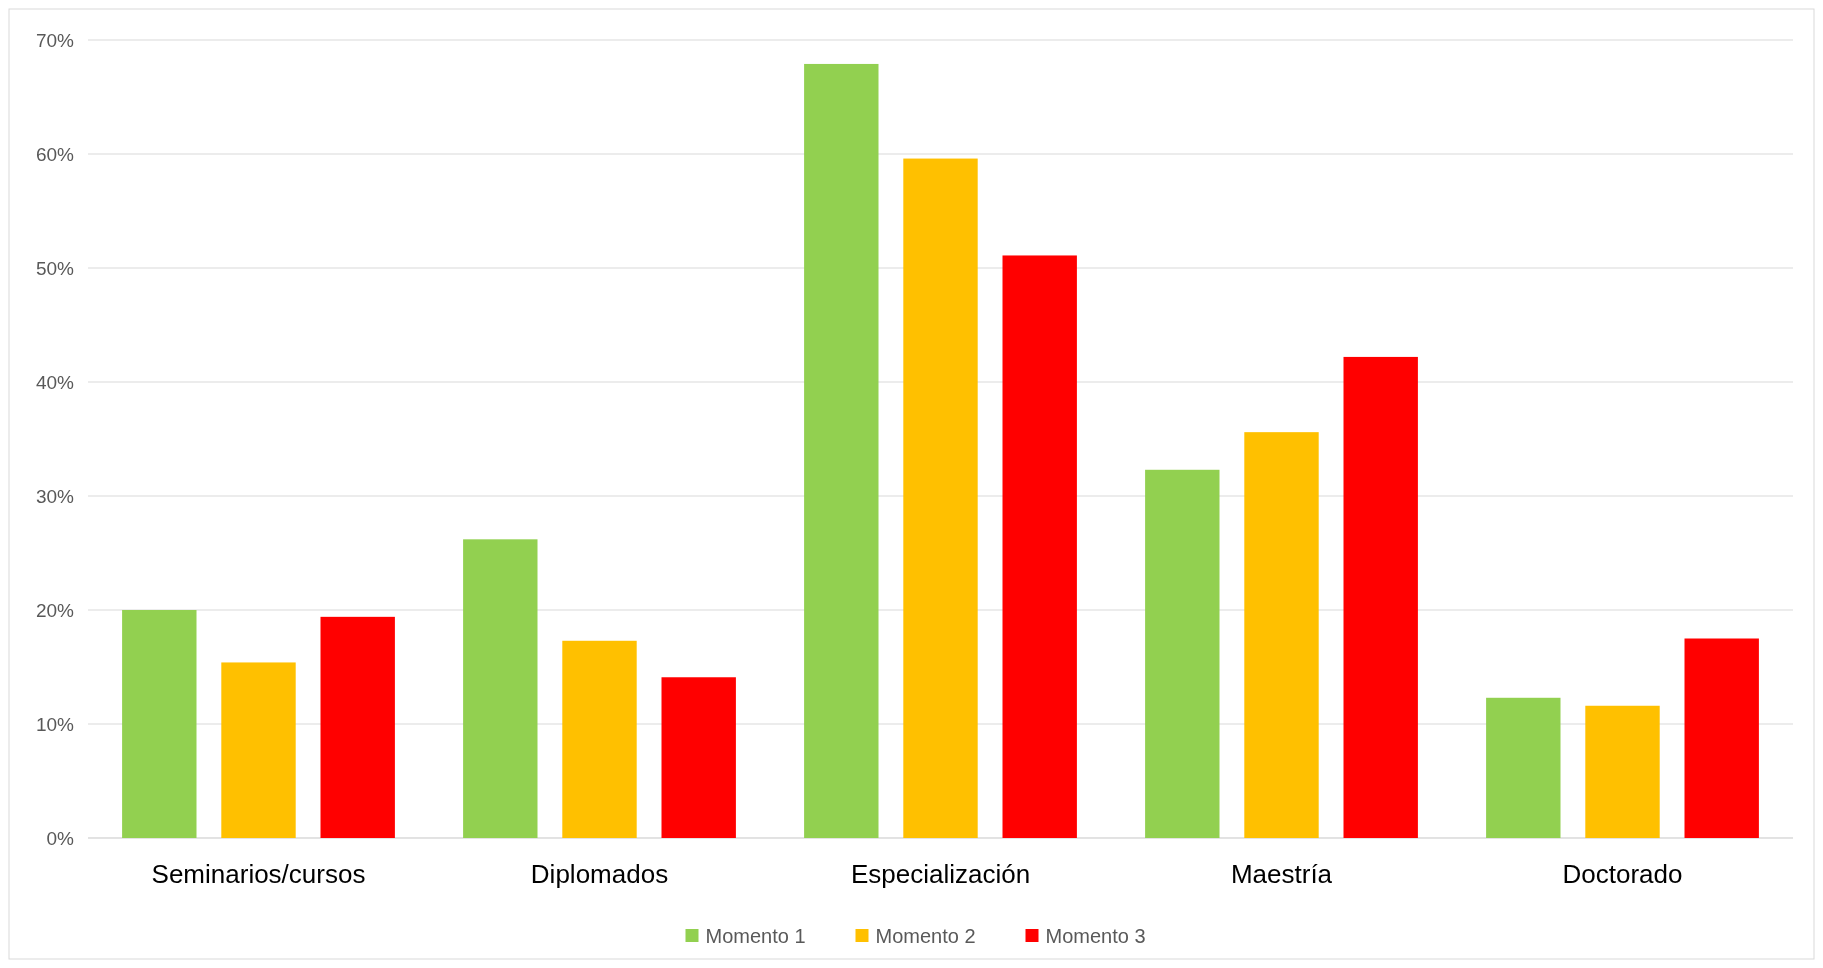  I want to click on y-tick-label: 70%, so click(55, 40).